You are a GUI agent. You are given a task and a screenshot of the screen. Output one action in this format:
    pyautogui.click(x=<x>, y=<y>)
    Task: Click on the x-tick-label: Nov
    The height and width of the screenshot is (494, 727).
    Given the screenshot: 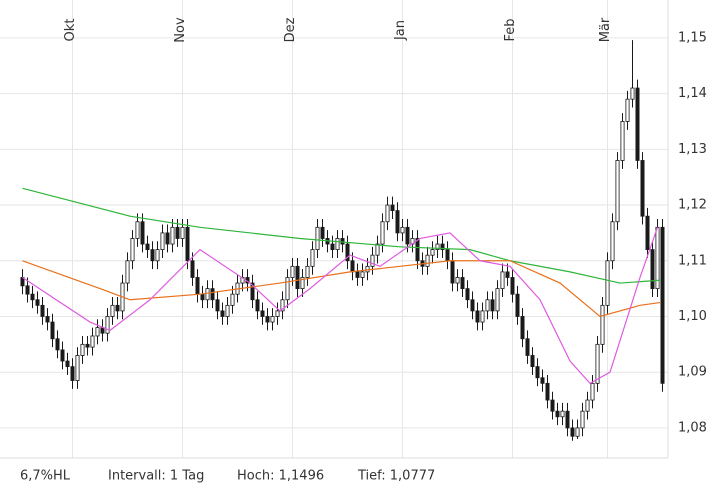 What is the action you would take?
    pyautogui.click(x=180, y=30)
    